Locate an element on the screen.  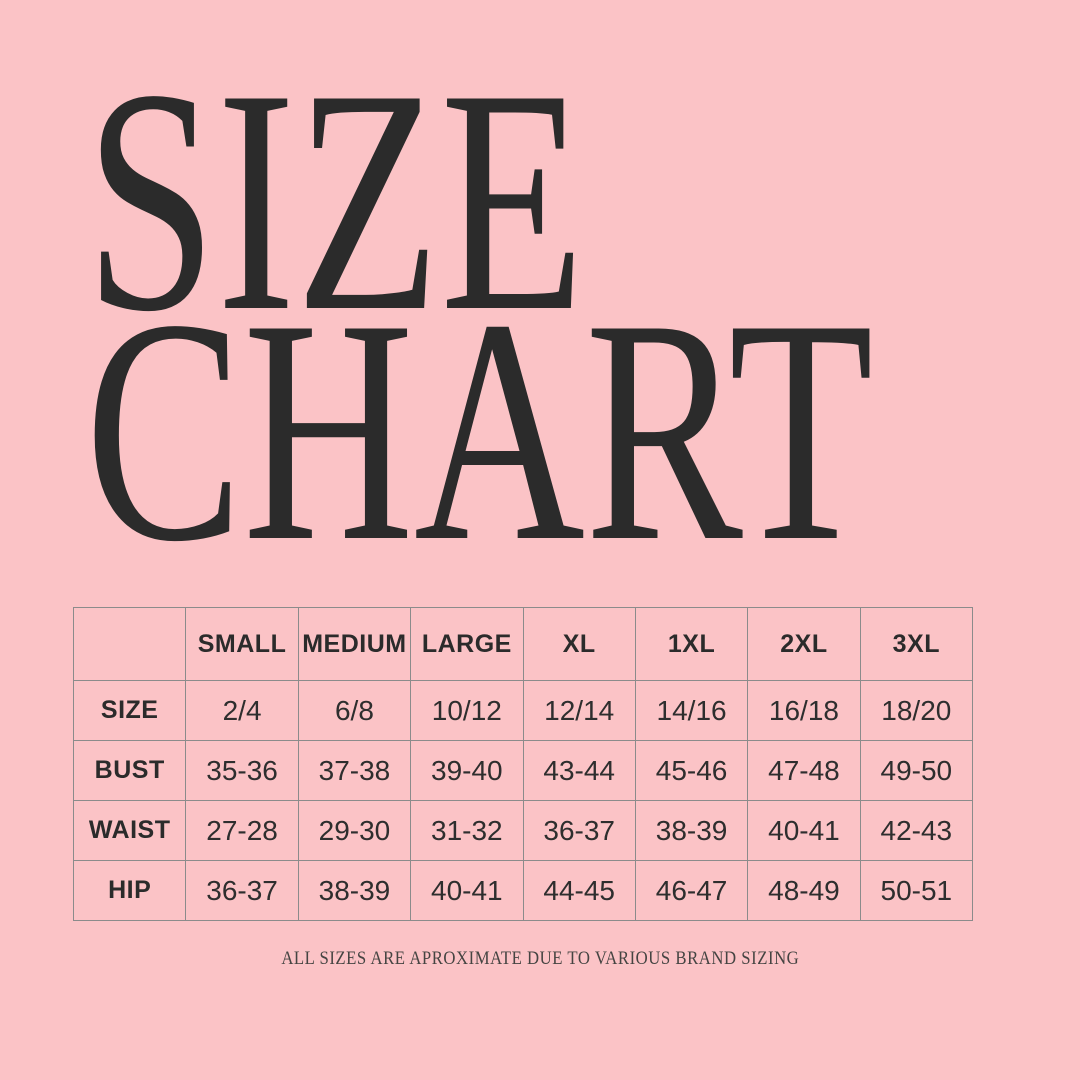
size-cell: 6/8 is located at coordinates (354, 710).